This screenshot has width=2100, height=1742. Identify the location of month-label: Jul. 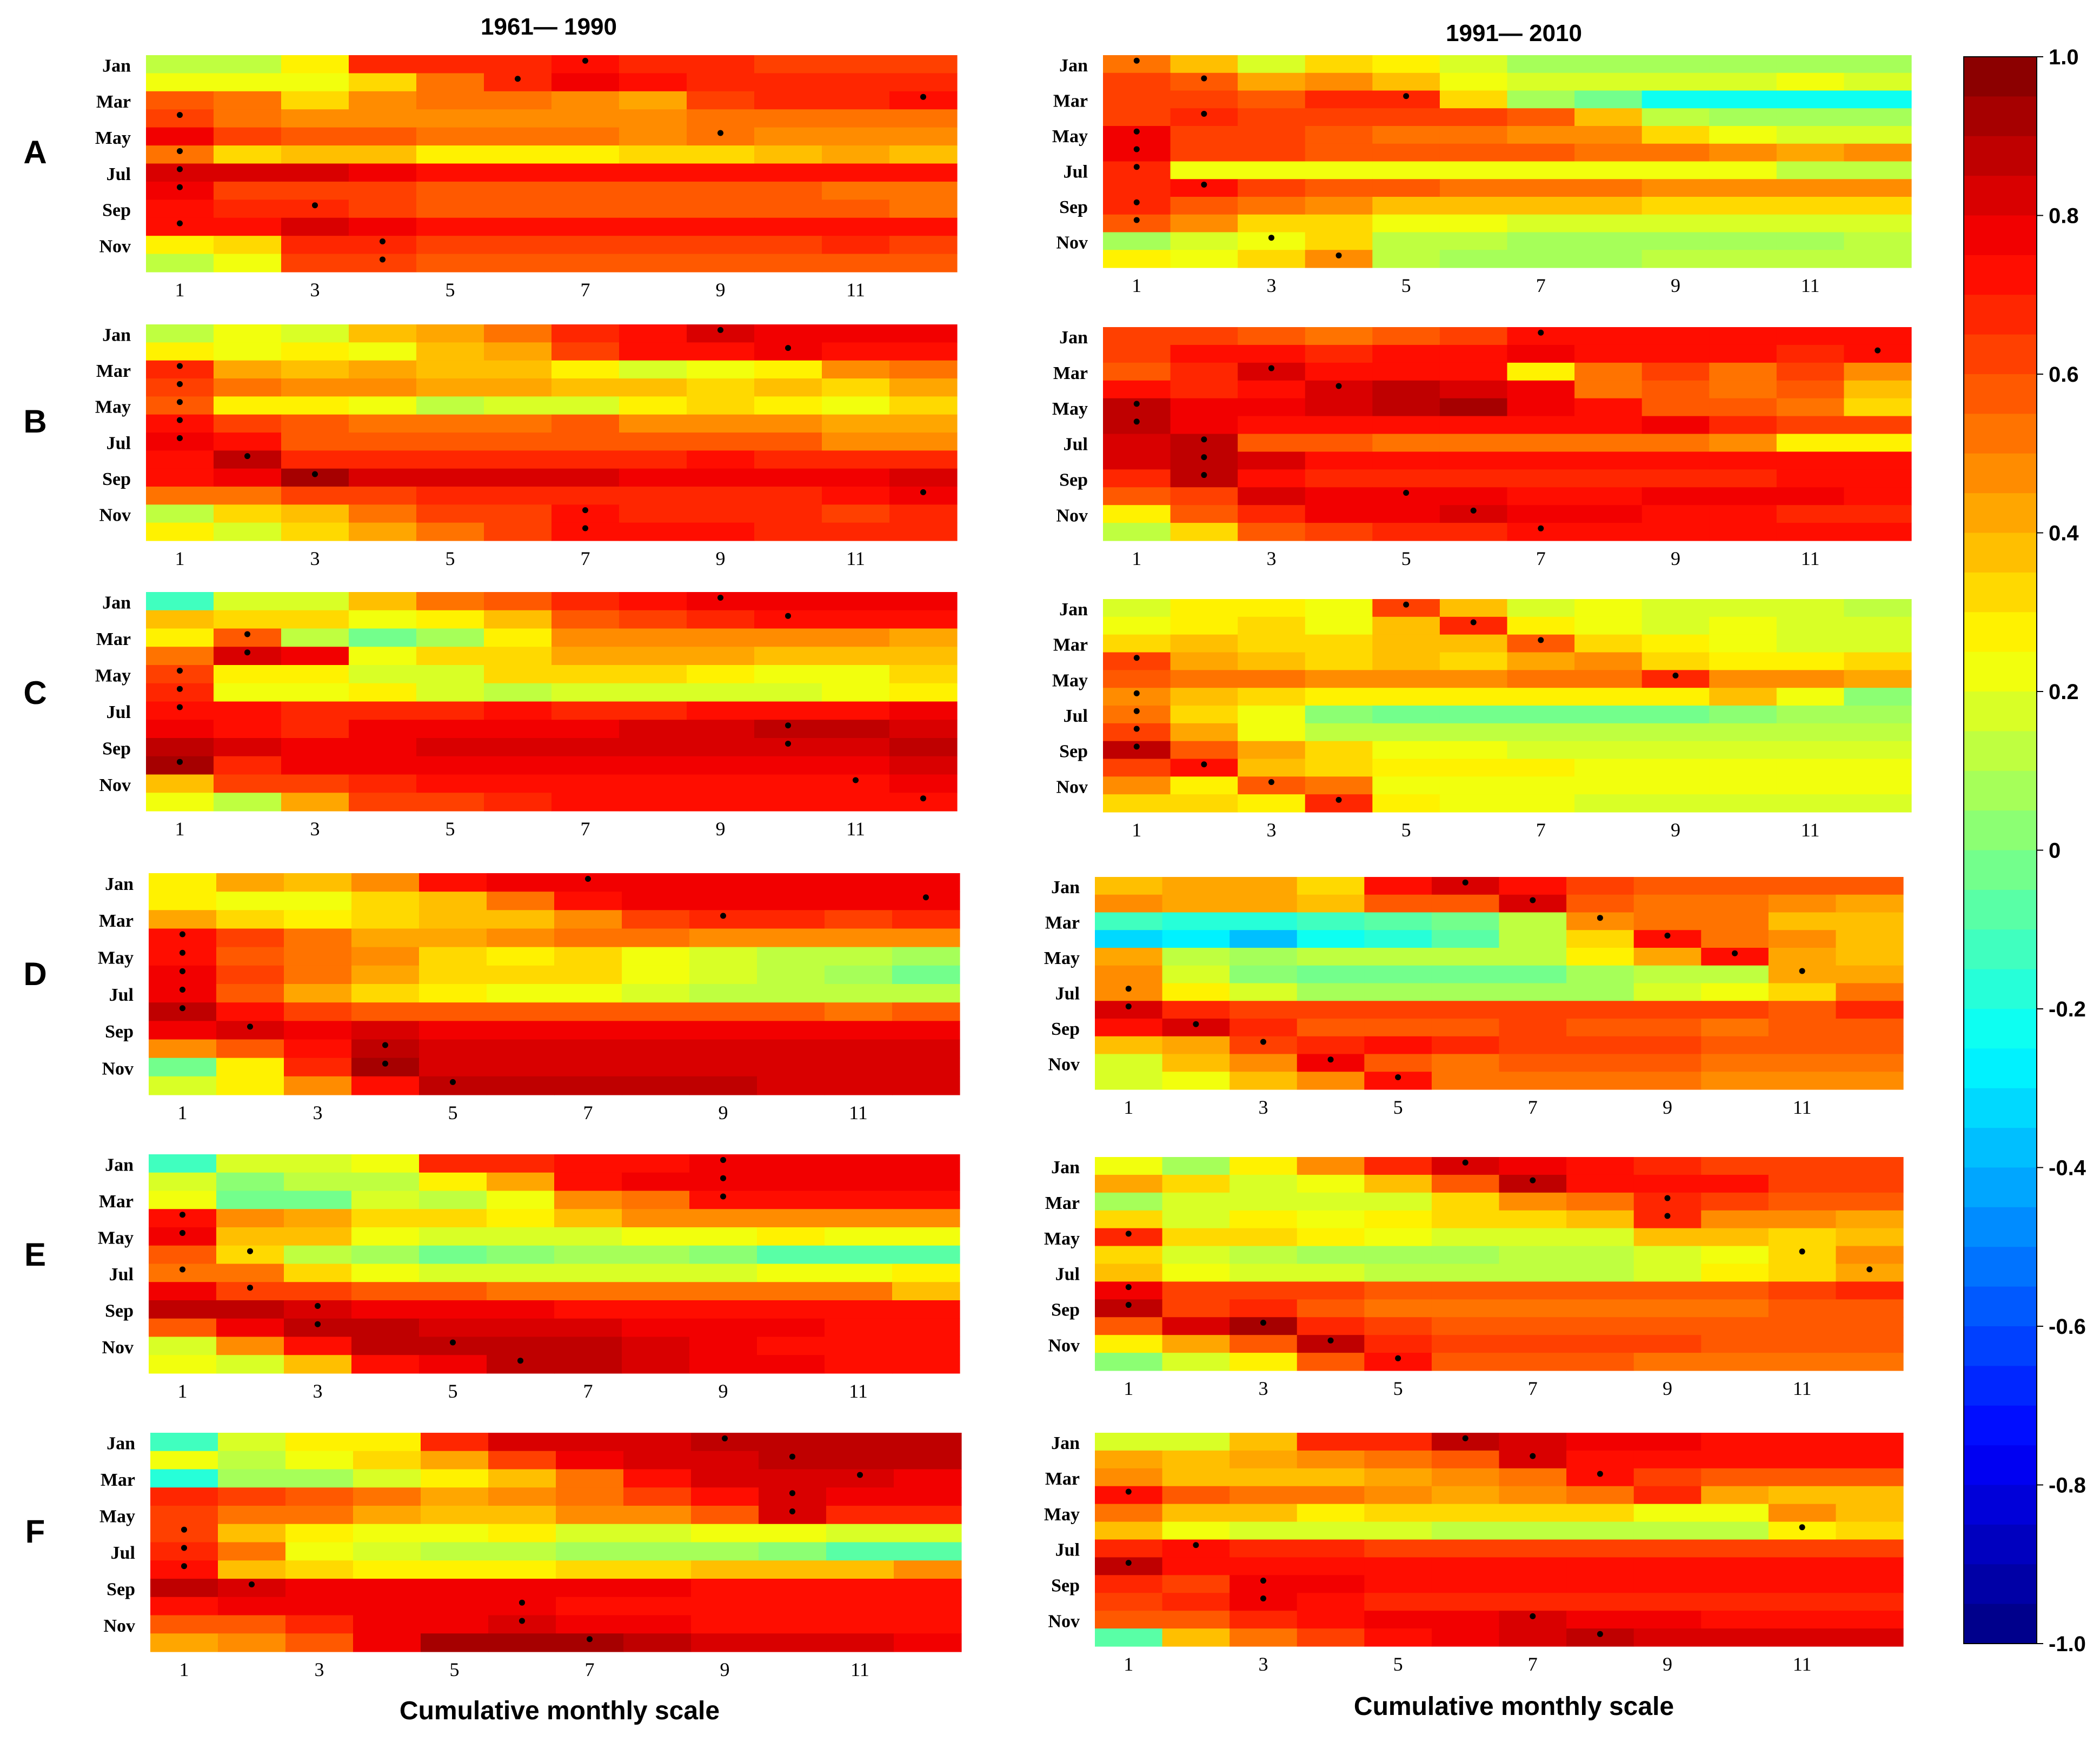
(1068, 994).